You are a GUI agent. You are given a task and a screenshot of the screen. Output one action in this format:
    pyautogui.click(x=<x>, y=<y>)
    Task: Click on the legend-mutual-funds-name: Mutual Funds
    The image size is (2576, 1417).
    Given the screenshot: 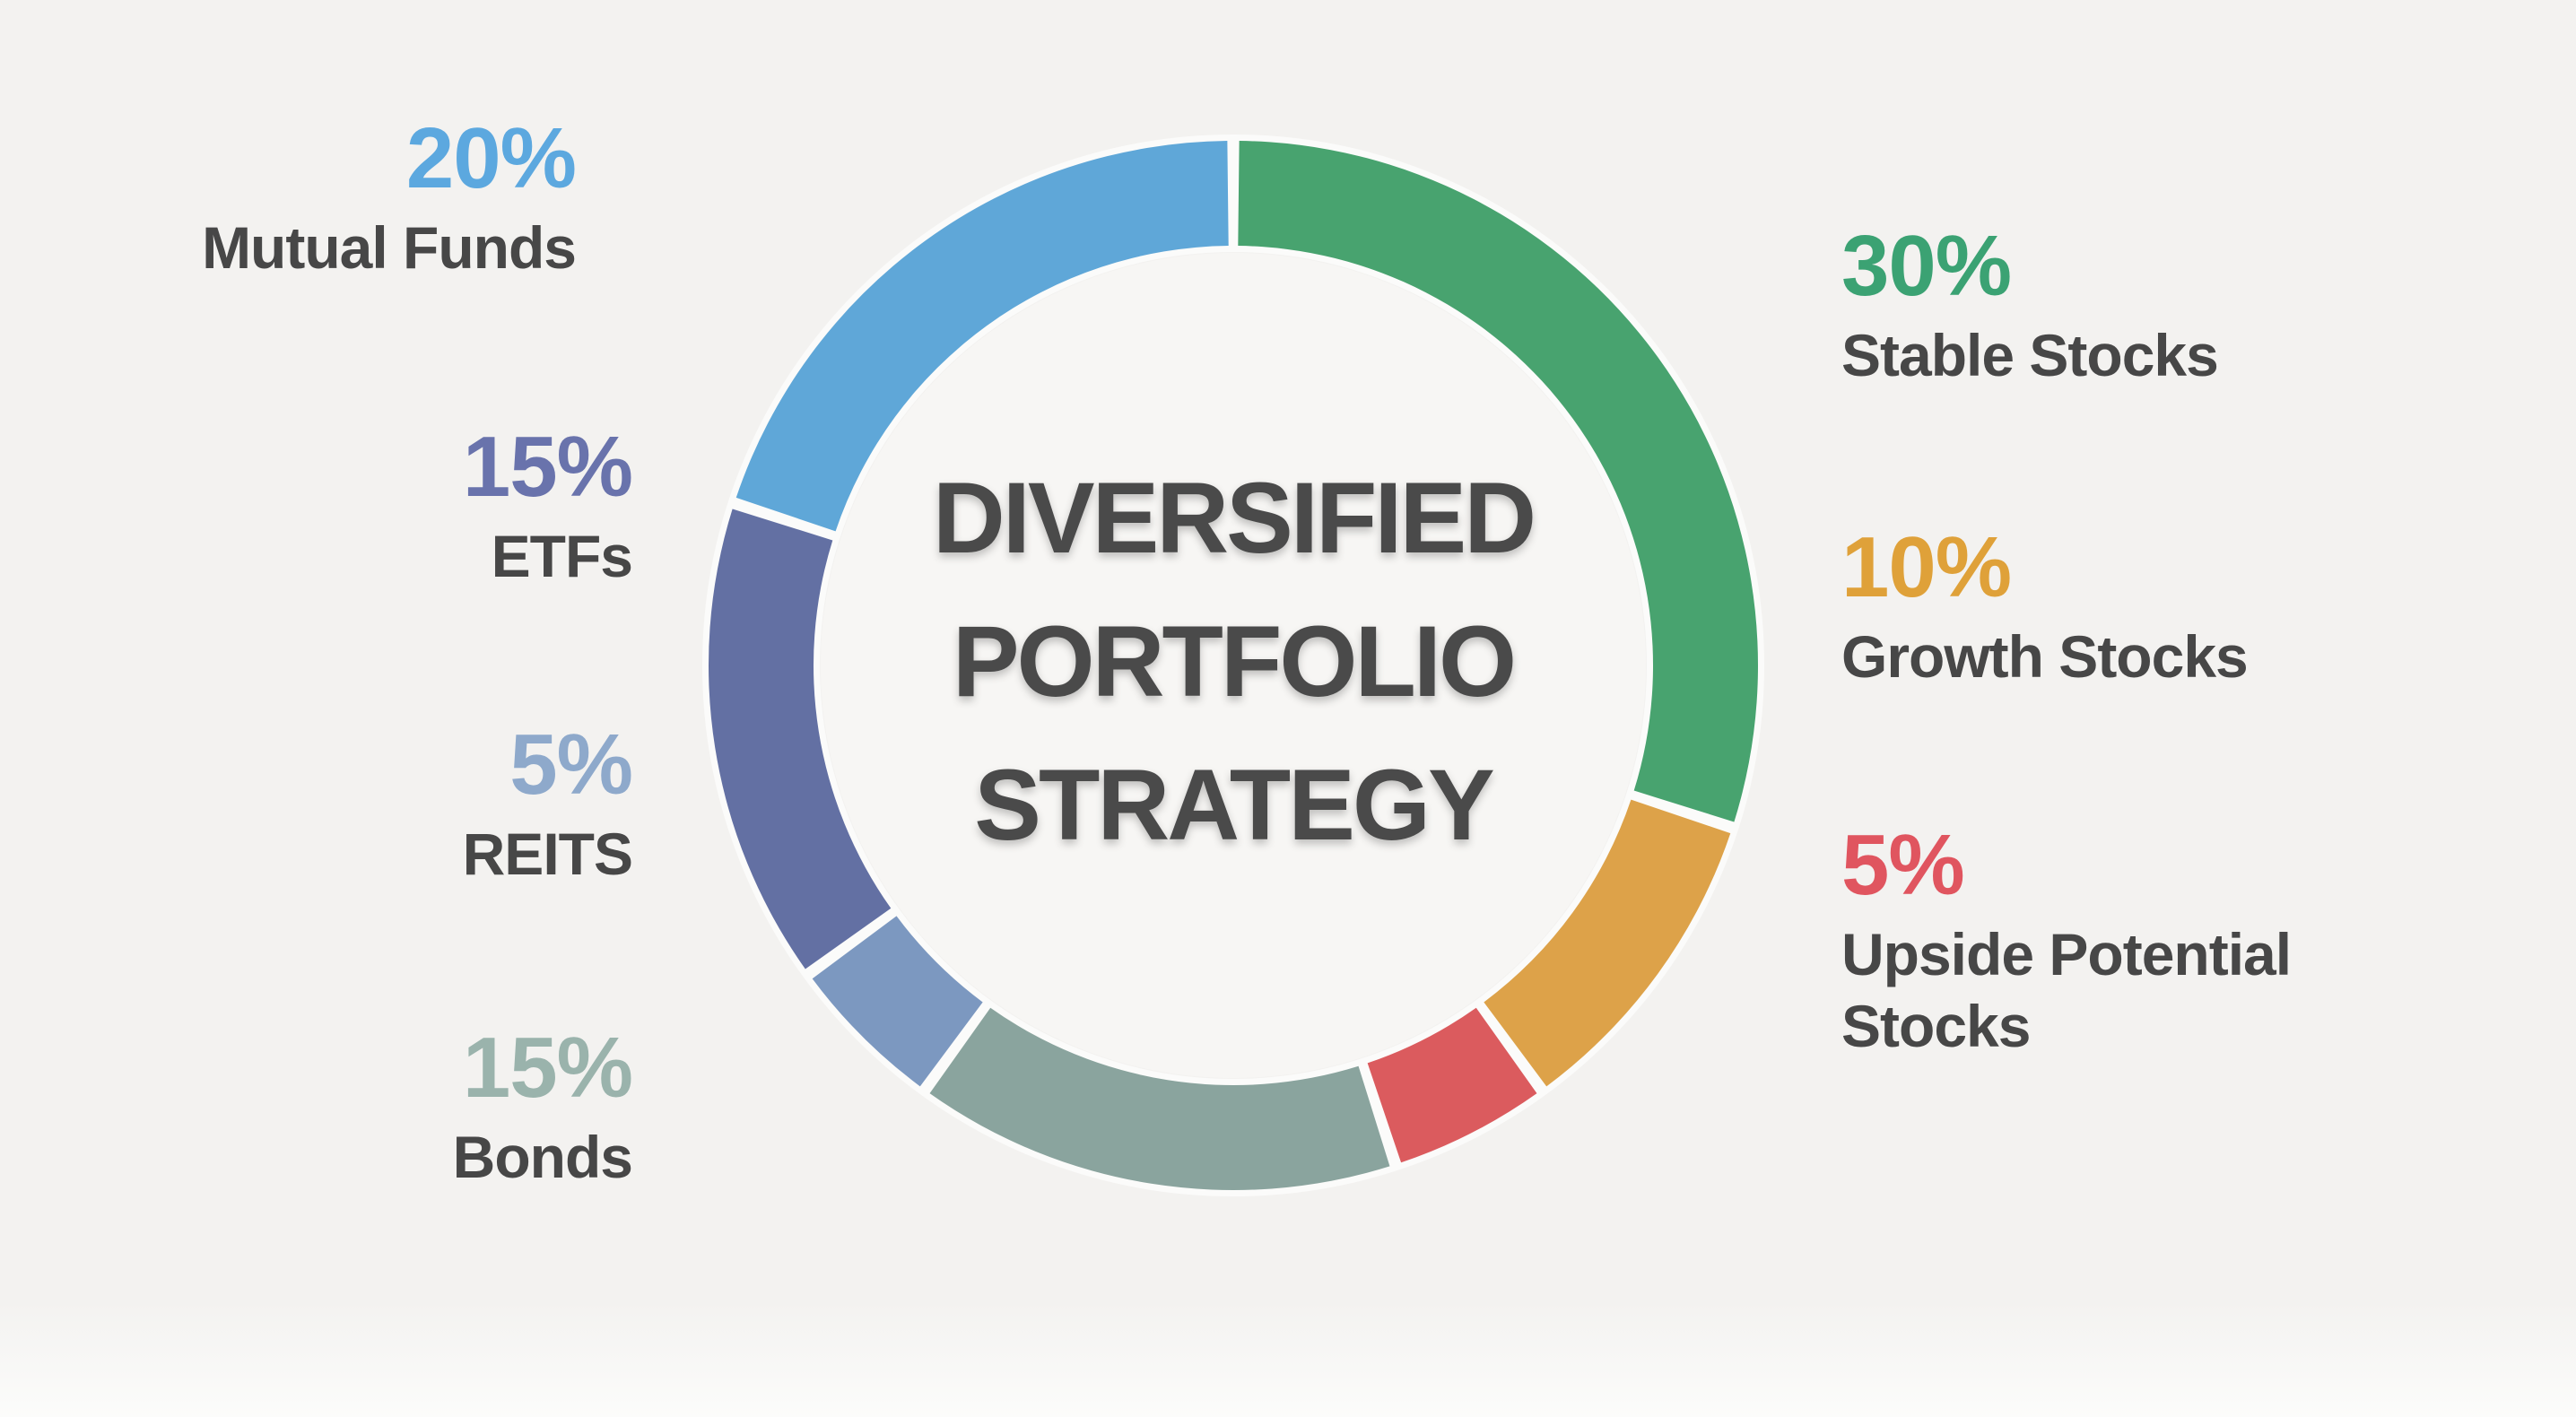 What is the action you would take?
    pyautogui.click(x=389, y=247)
    